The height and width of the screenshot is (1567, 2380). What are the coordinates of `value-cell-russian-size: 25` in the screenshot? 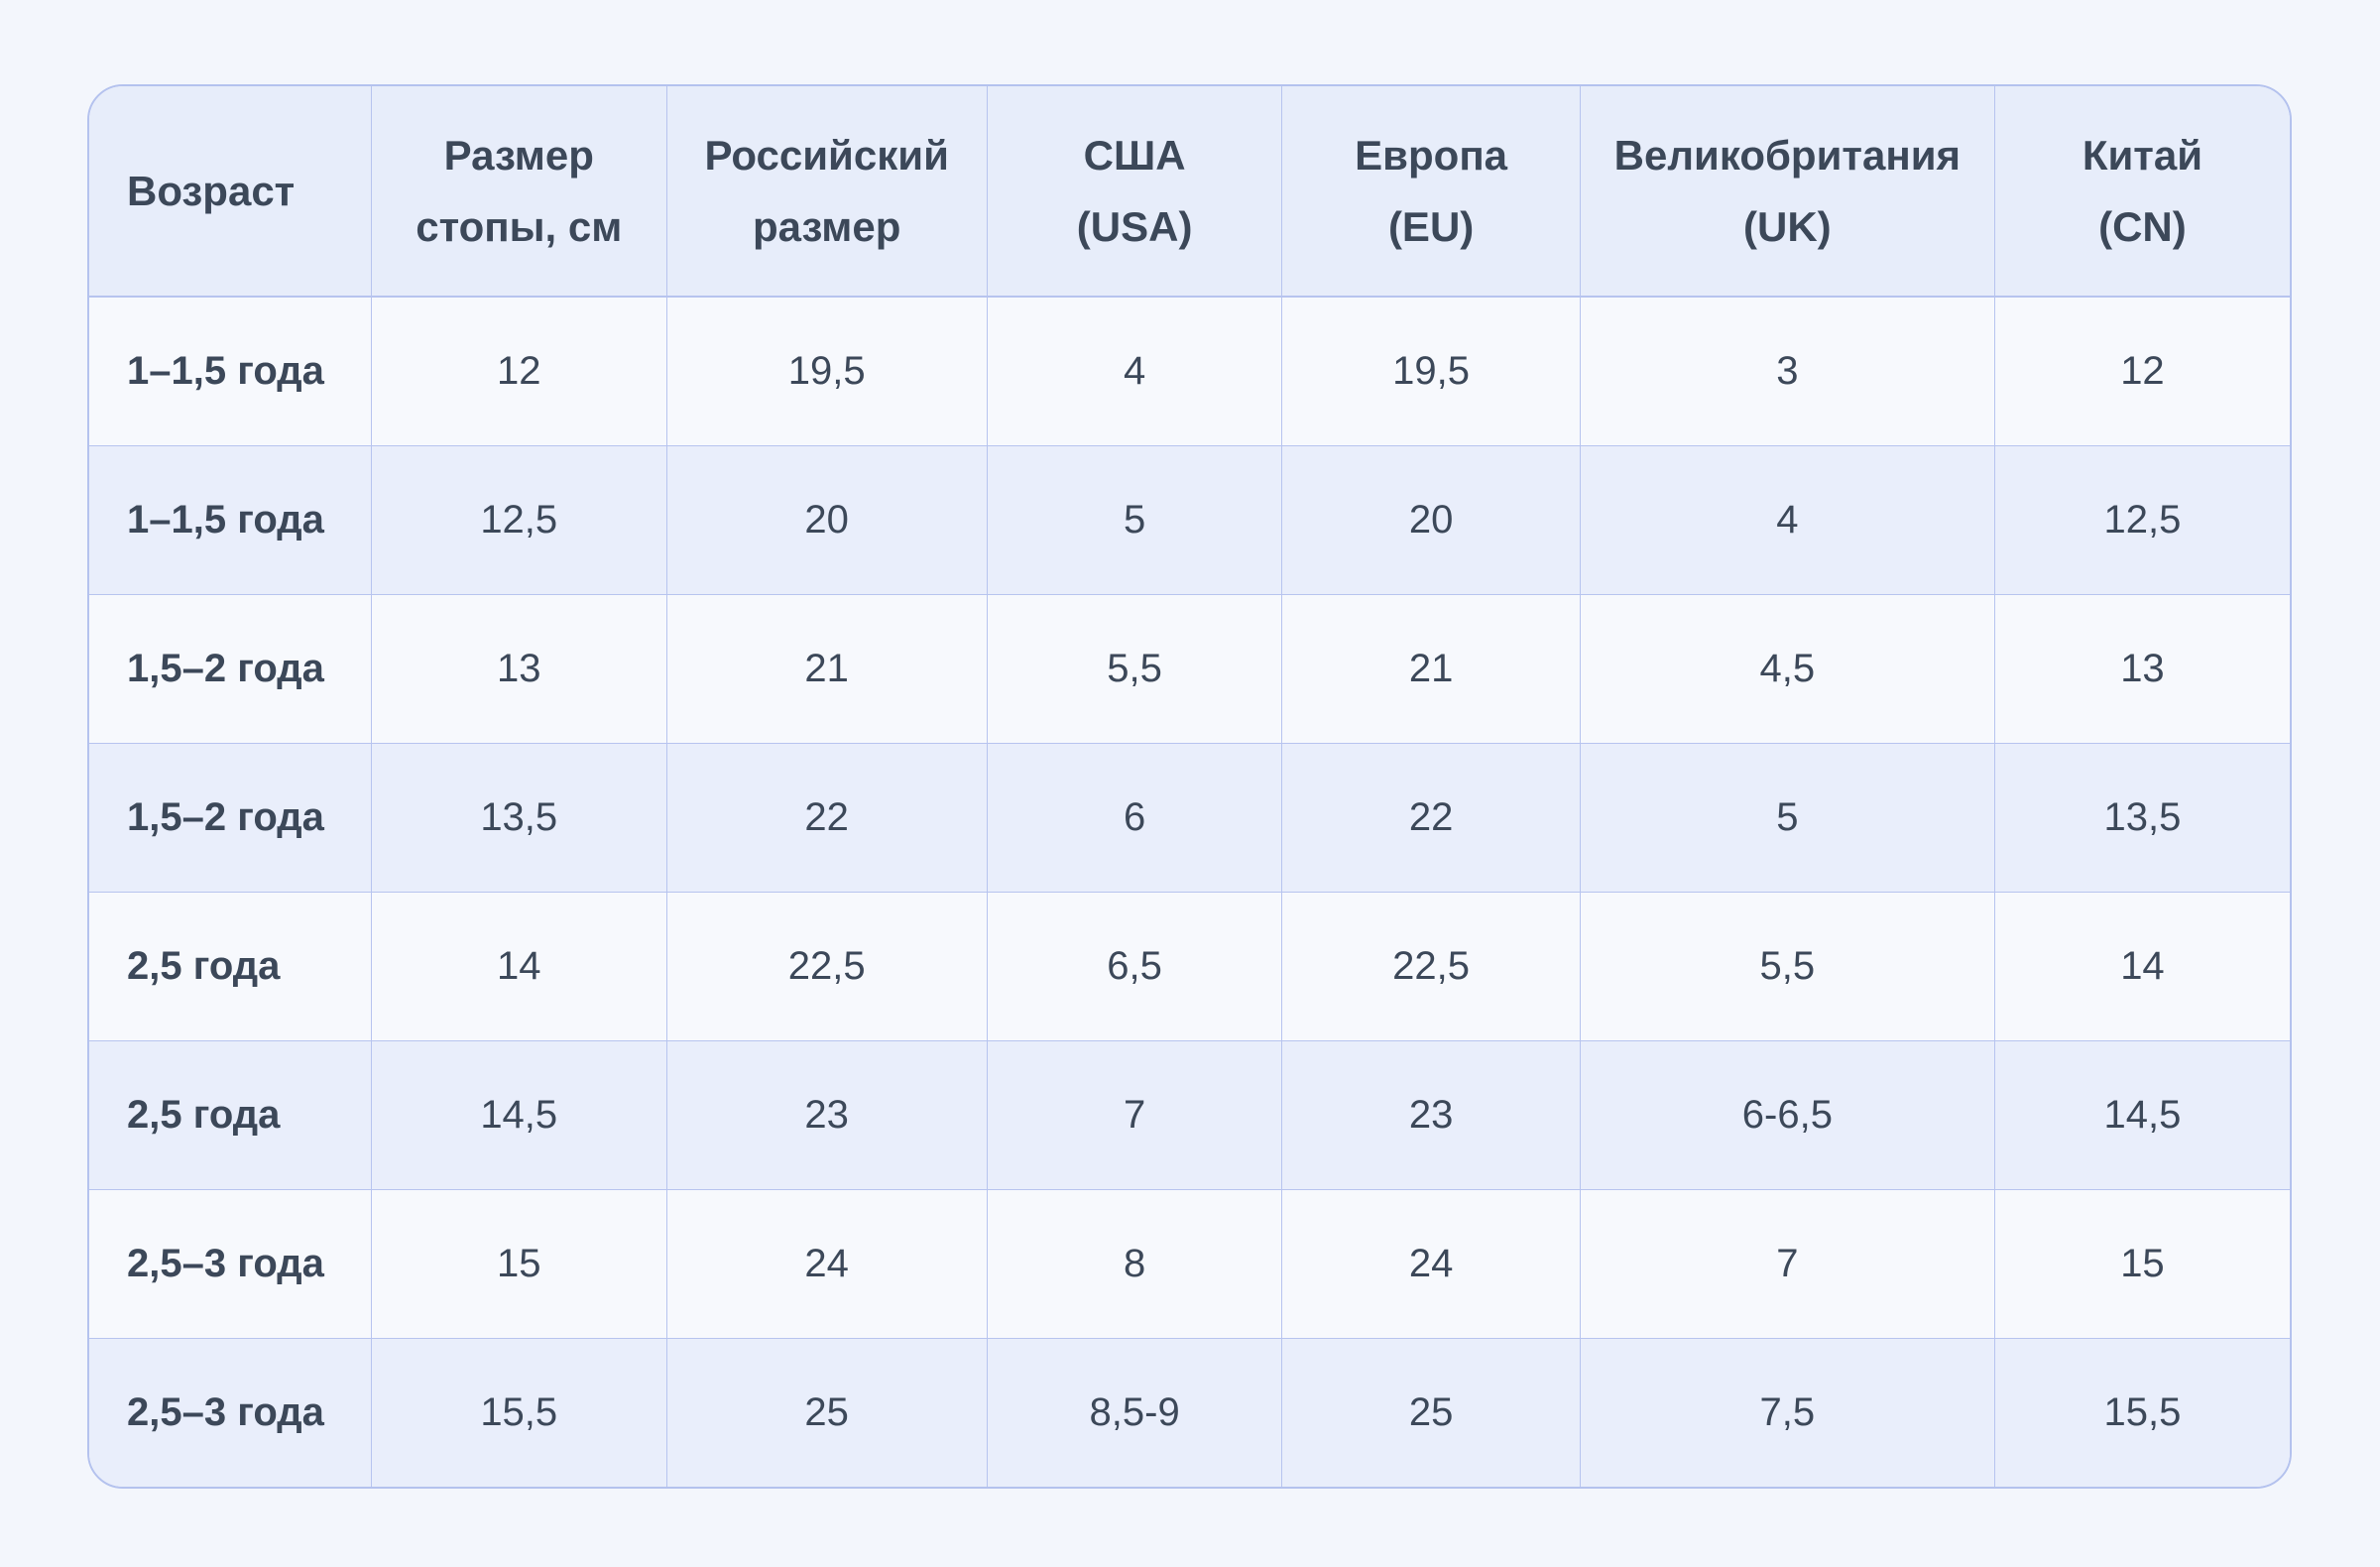 It's located at (826, 1412).